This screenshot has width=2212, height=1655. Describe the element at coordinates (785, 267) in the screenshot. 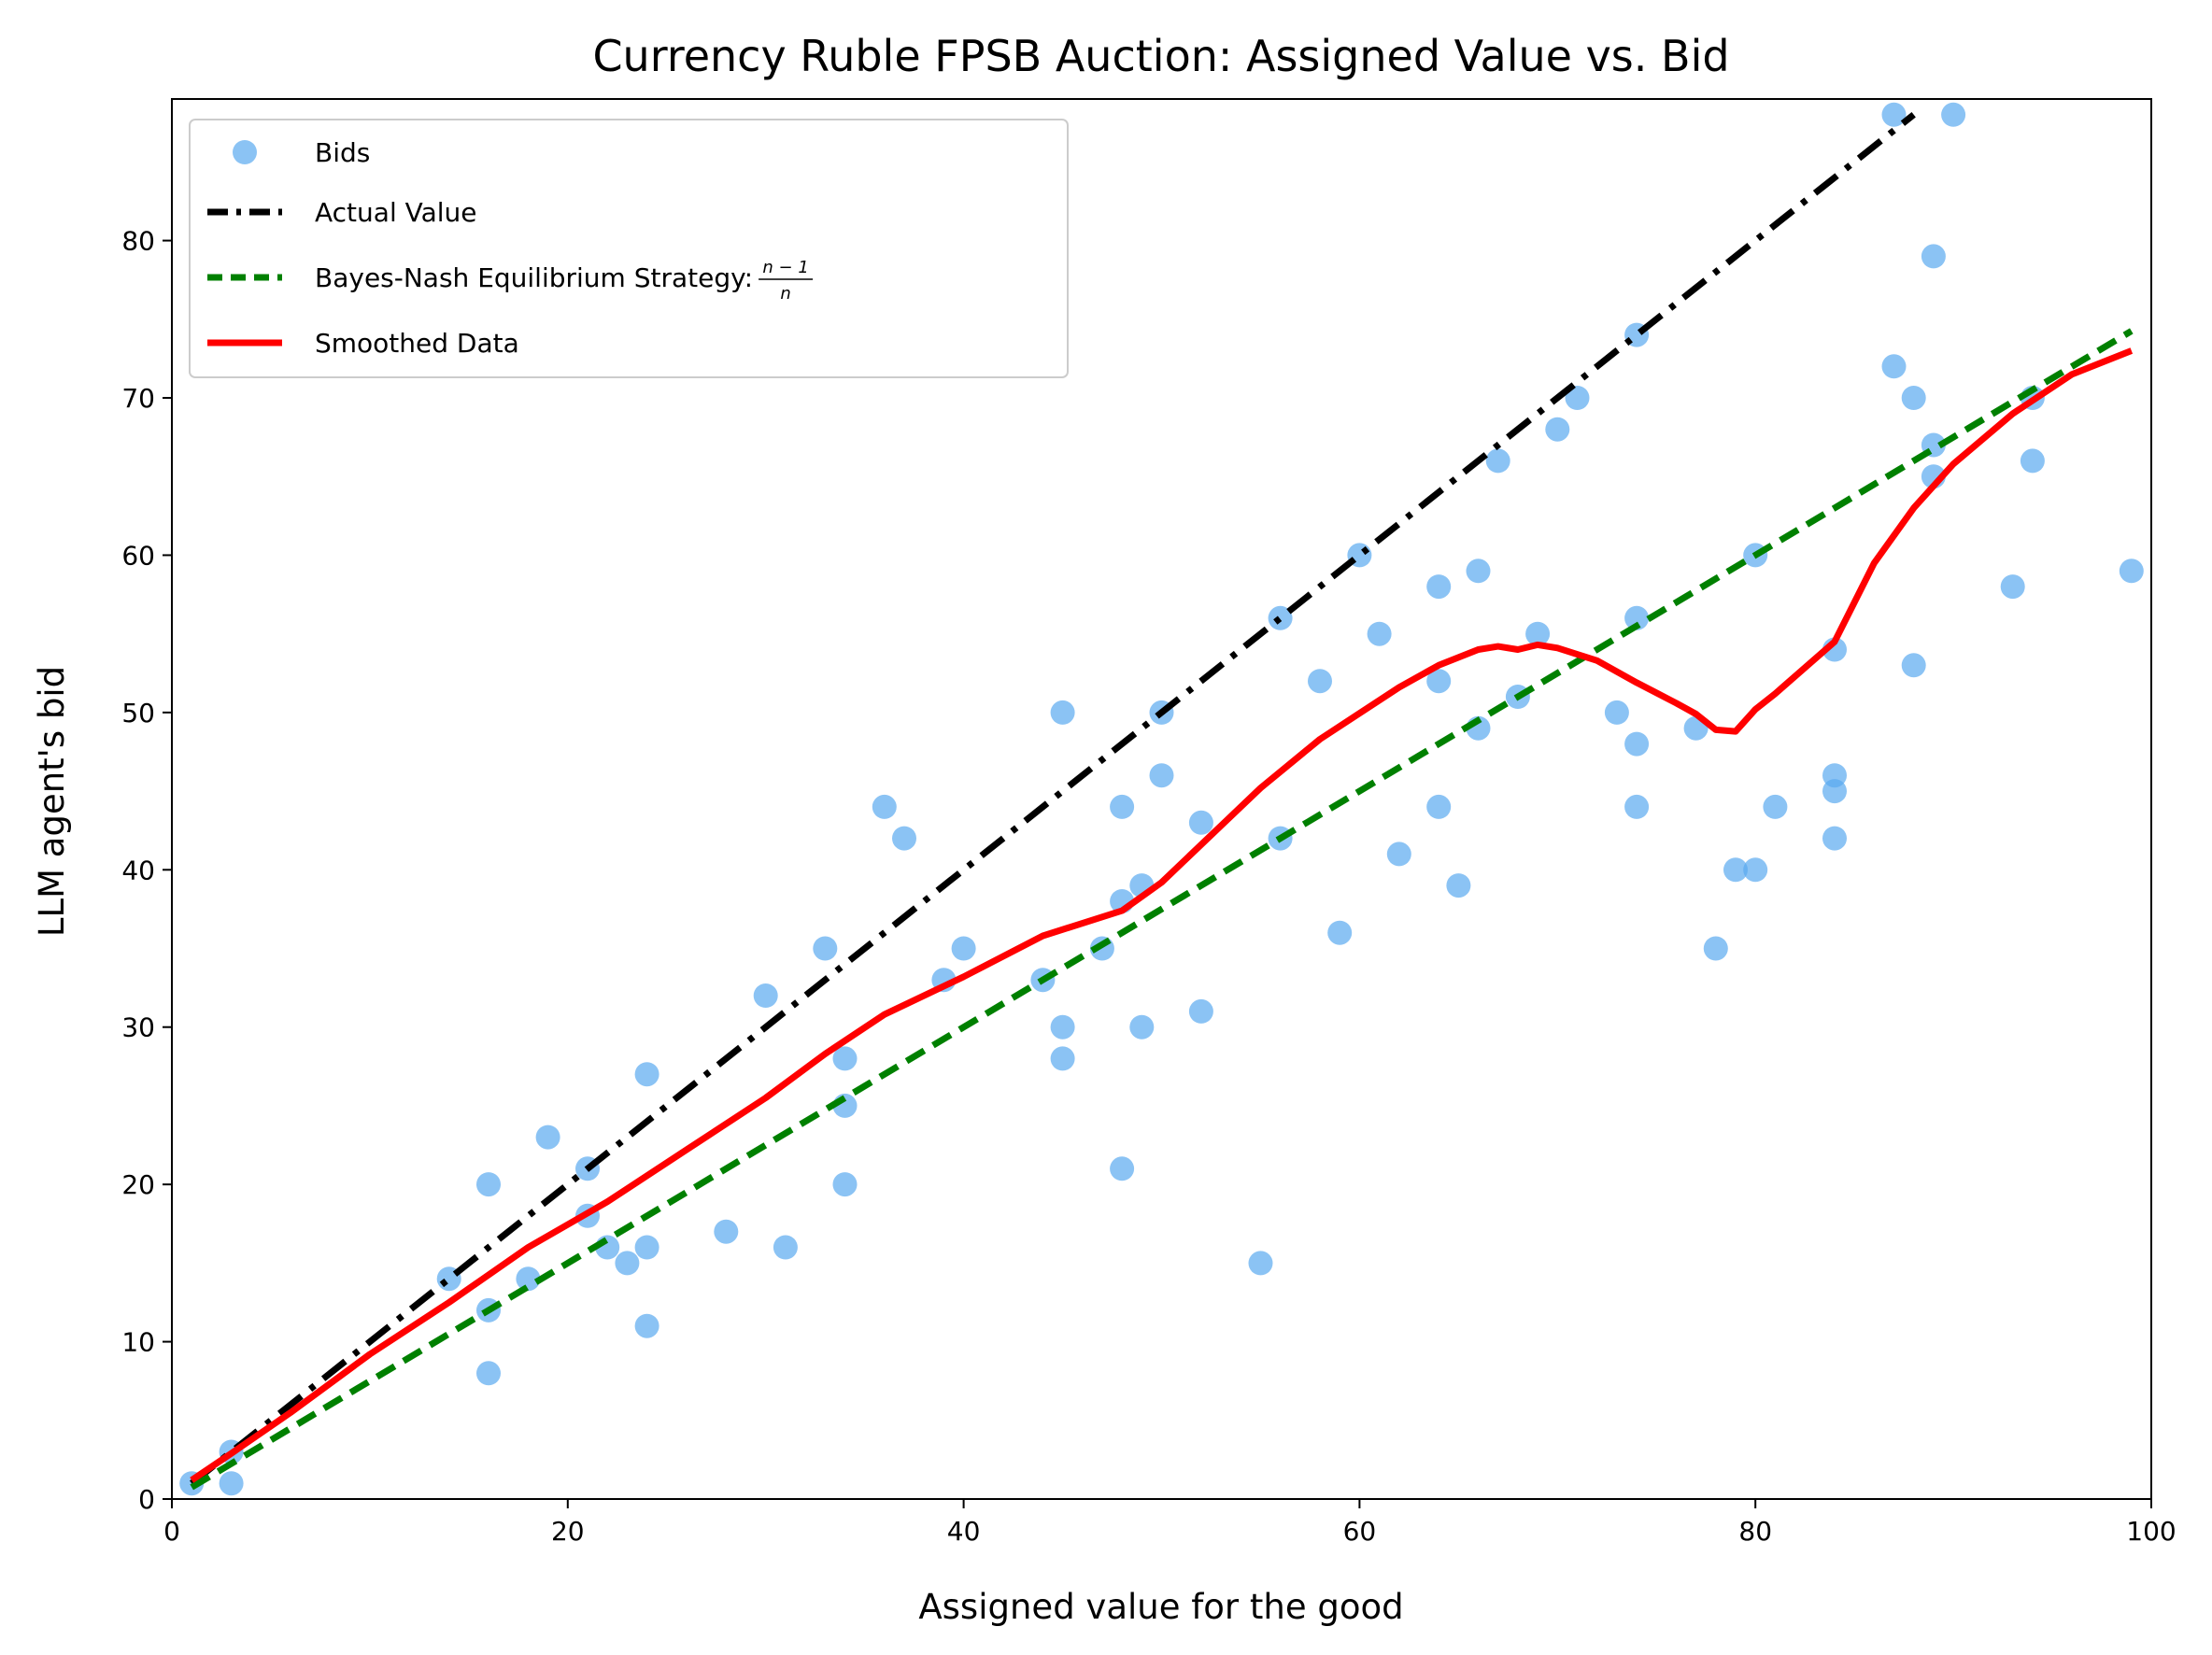

I see `fraction-numerator: n − 1` at that location.